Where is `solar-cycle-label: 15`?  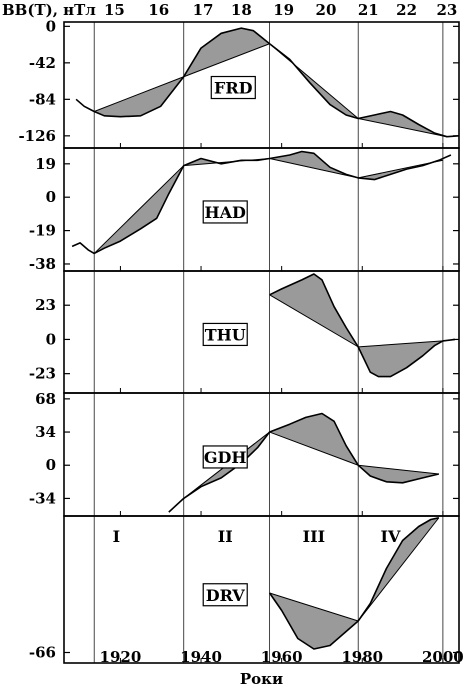
solar-cycle-label: 15 is located at coordinates (114, 10).